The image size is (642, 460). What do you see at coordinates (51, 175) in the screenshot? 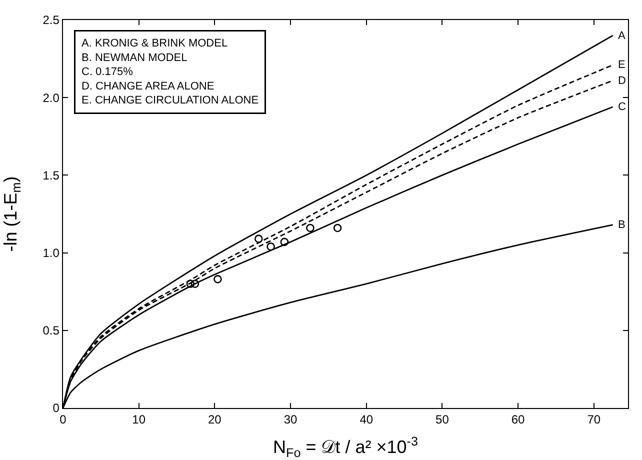
I see `y-tick-label: 1.5` at bounding box center [51, 175].